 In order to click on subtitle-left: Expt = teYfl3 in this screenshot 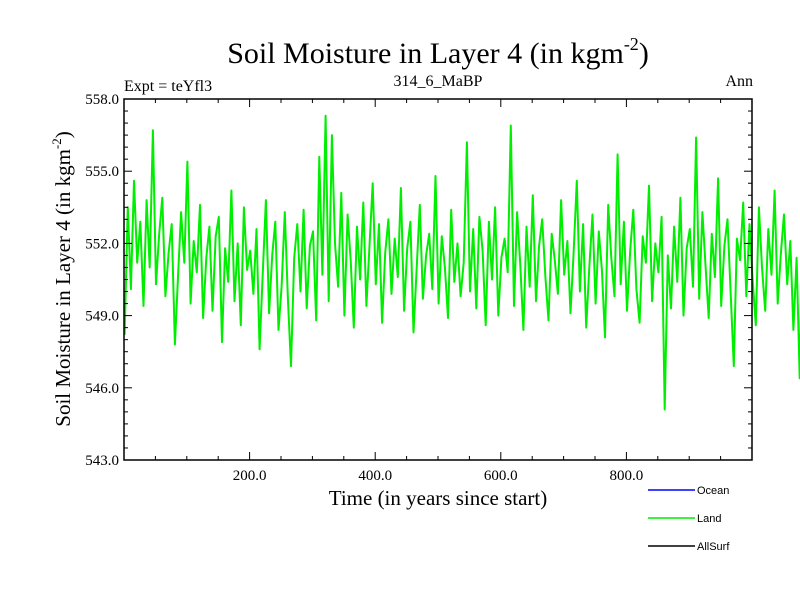, I will do `click(168, 86)`.